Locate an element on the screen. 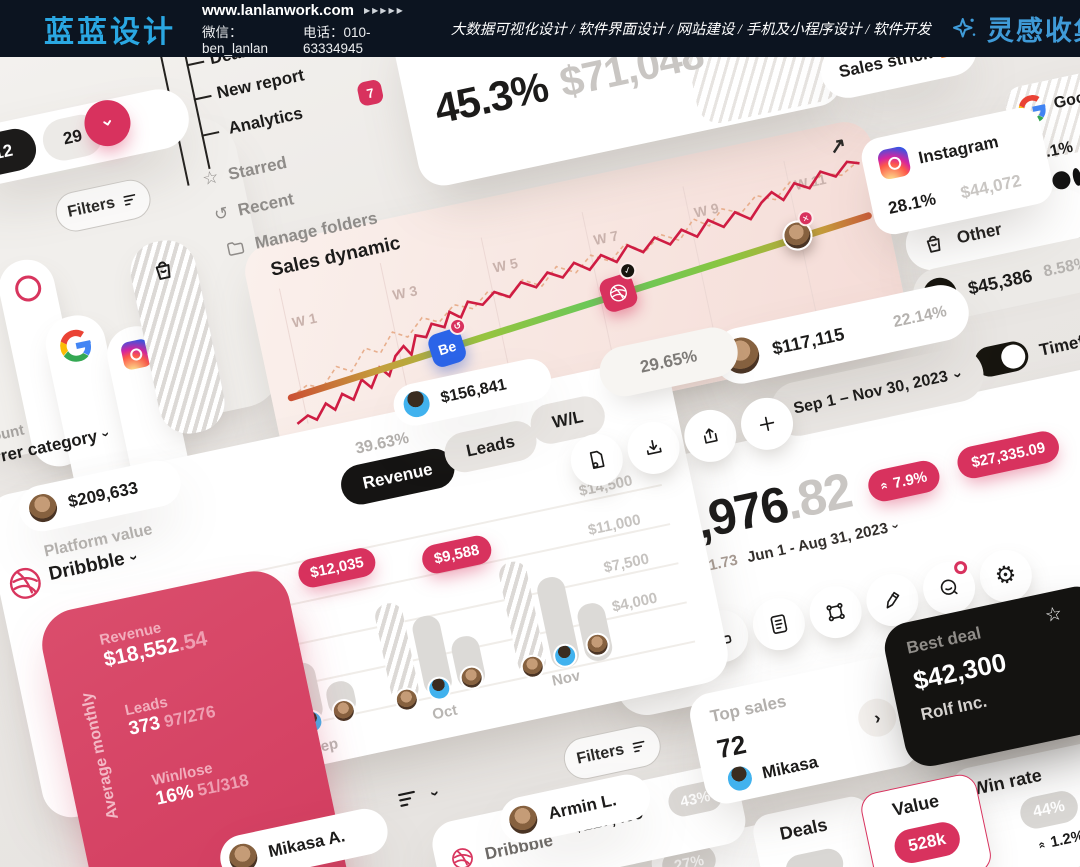  sort-lines-icon is located at coordinates (406, 798).